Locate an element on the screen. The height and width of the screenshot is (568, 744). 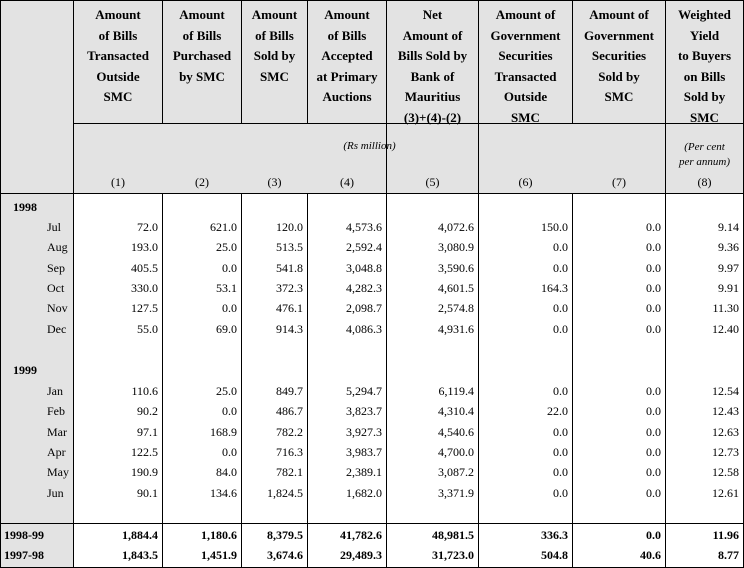
table-cell: 168.9 is located at coordinates (223, 431).